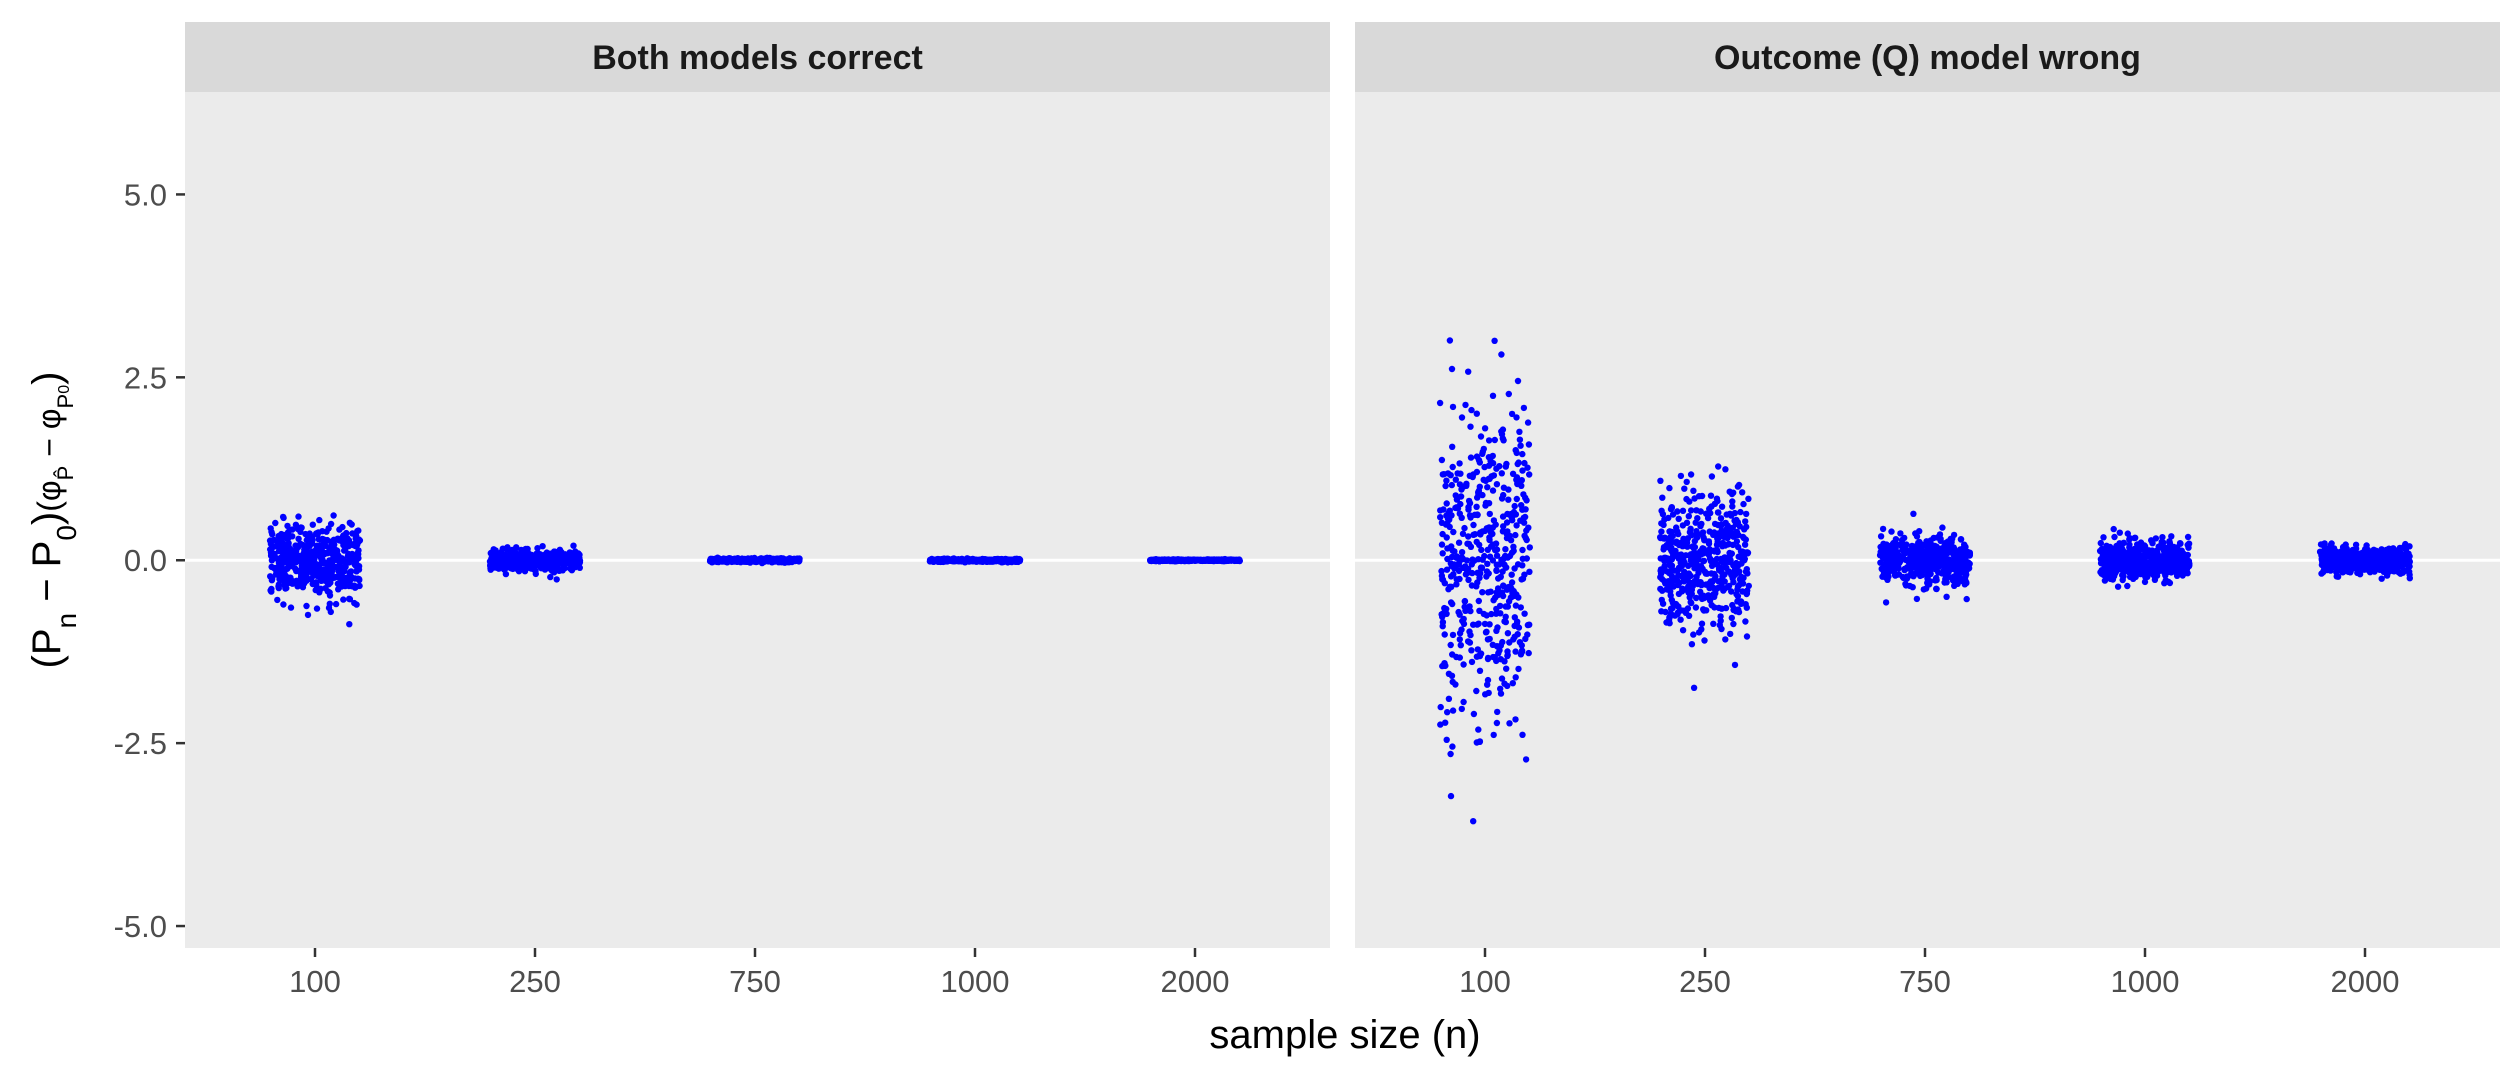  What do you see at coordinates (757, 58) in the screenshot?
I see `facet-title: Both models correct` at bounding box center [757, 58].